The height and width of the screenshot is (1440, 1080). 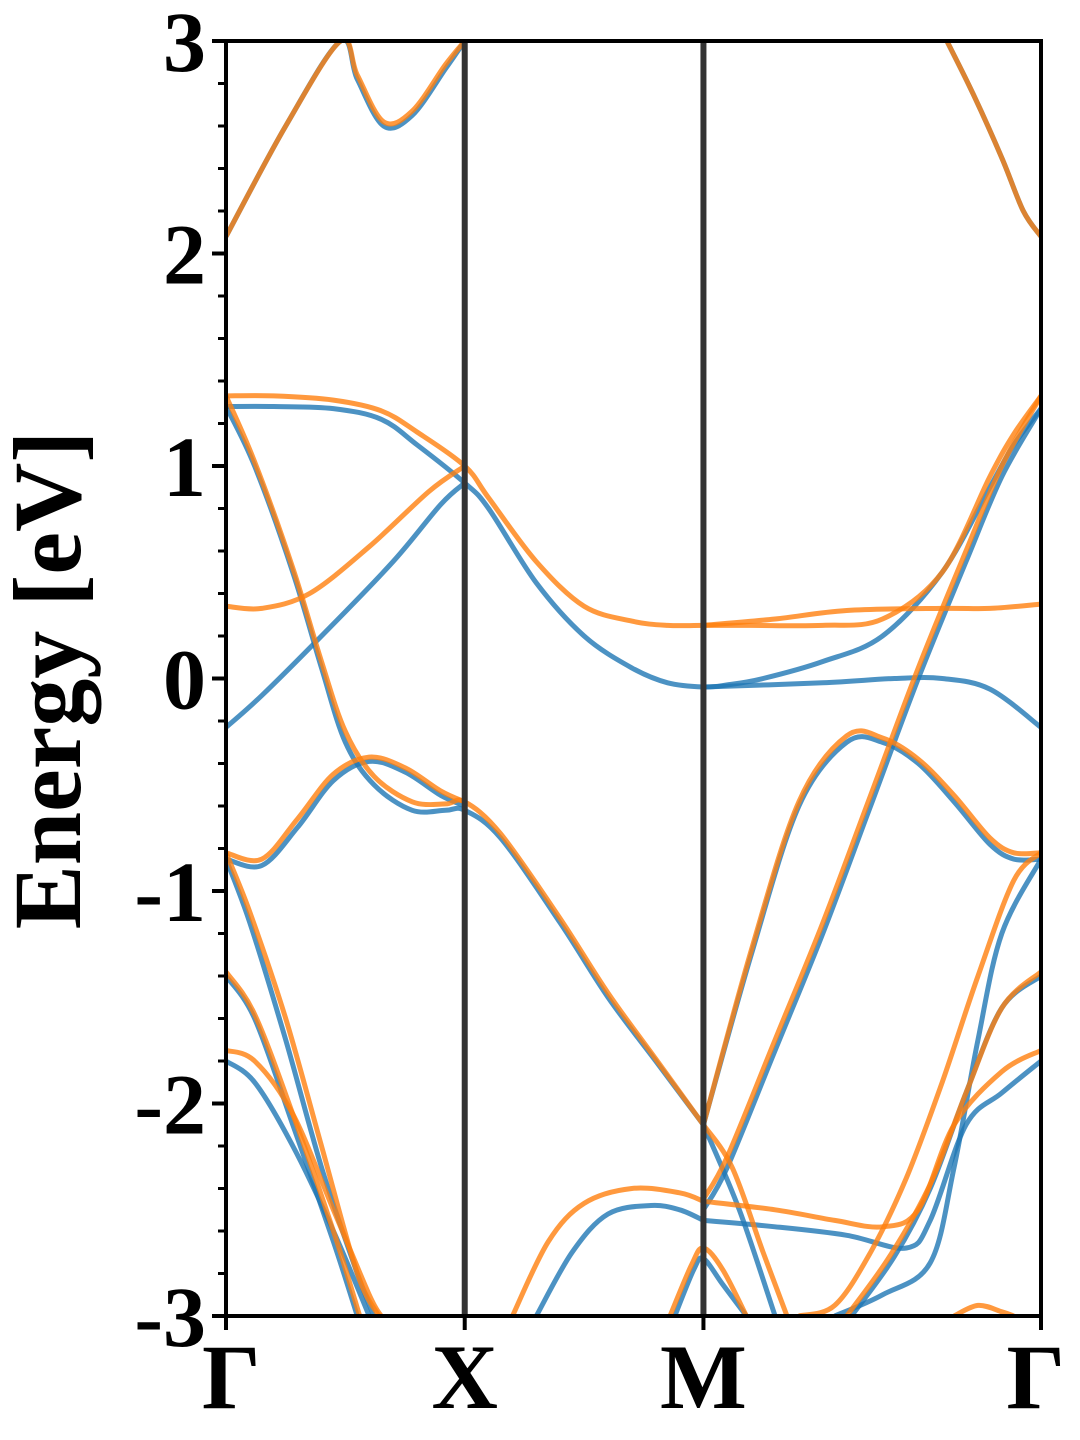 What do you see at coordinates (170, 892) in the screenshot?
I see `y-tick-label-2: -1` at bounding box center [170, 892].